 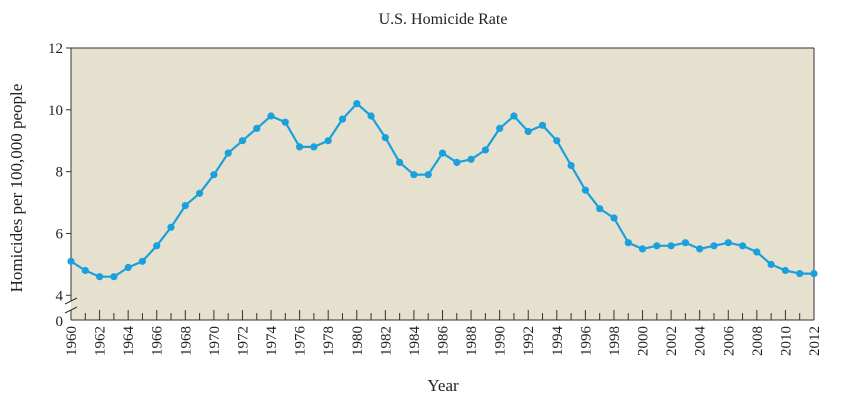 What do you see at coordinates (215, 341) in the screenshot?
I see `x-tick-label: 1970` at bounding box center [215, 341].